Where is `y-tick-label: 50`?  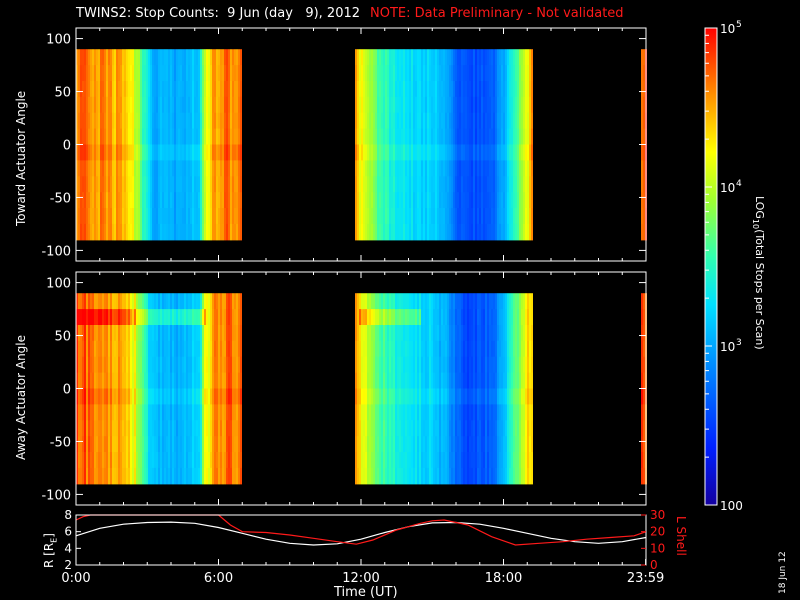 y-tick-label: 50 is located at coordinates (62, 337).